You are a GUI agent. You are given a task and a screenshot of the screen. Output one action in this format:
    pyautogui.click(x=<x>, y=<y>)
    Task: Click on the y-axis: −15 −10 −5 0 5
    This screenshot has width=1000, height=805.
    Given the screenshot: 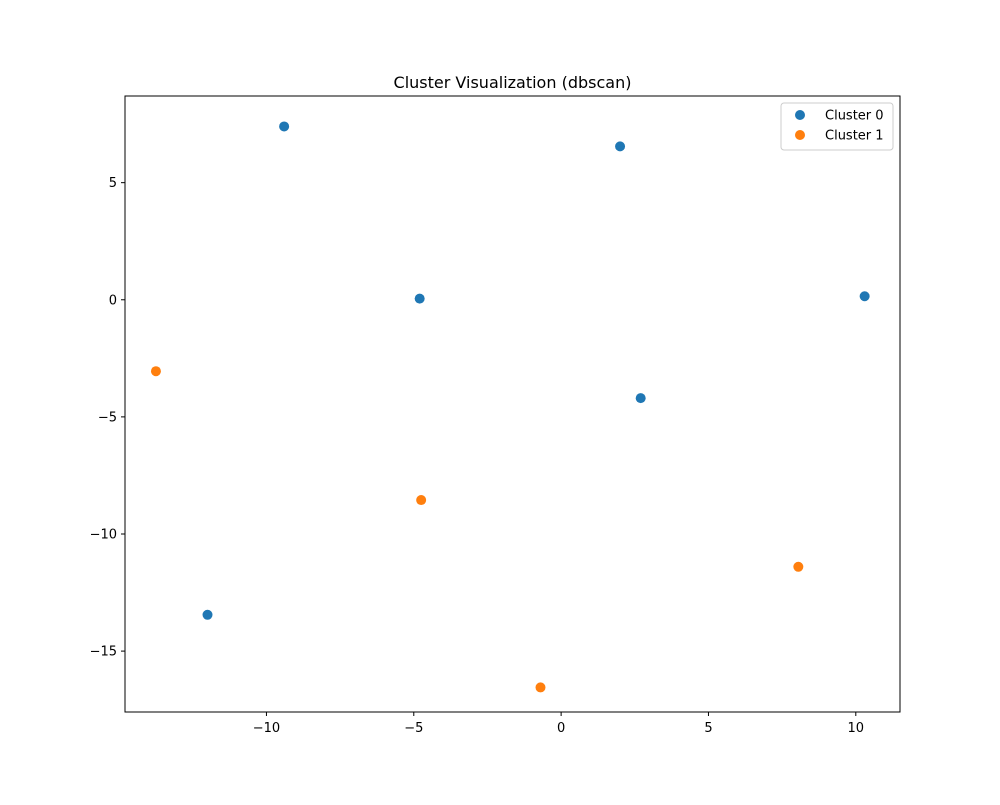 What is the action you would take?
    pyautogui.click(x=107, y=418)
    